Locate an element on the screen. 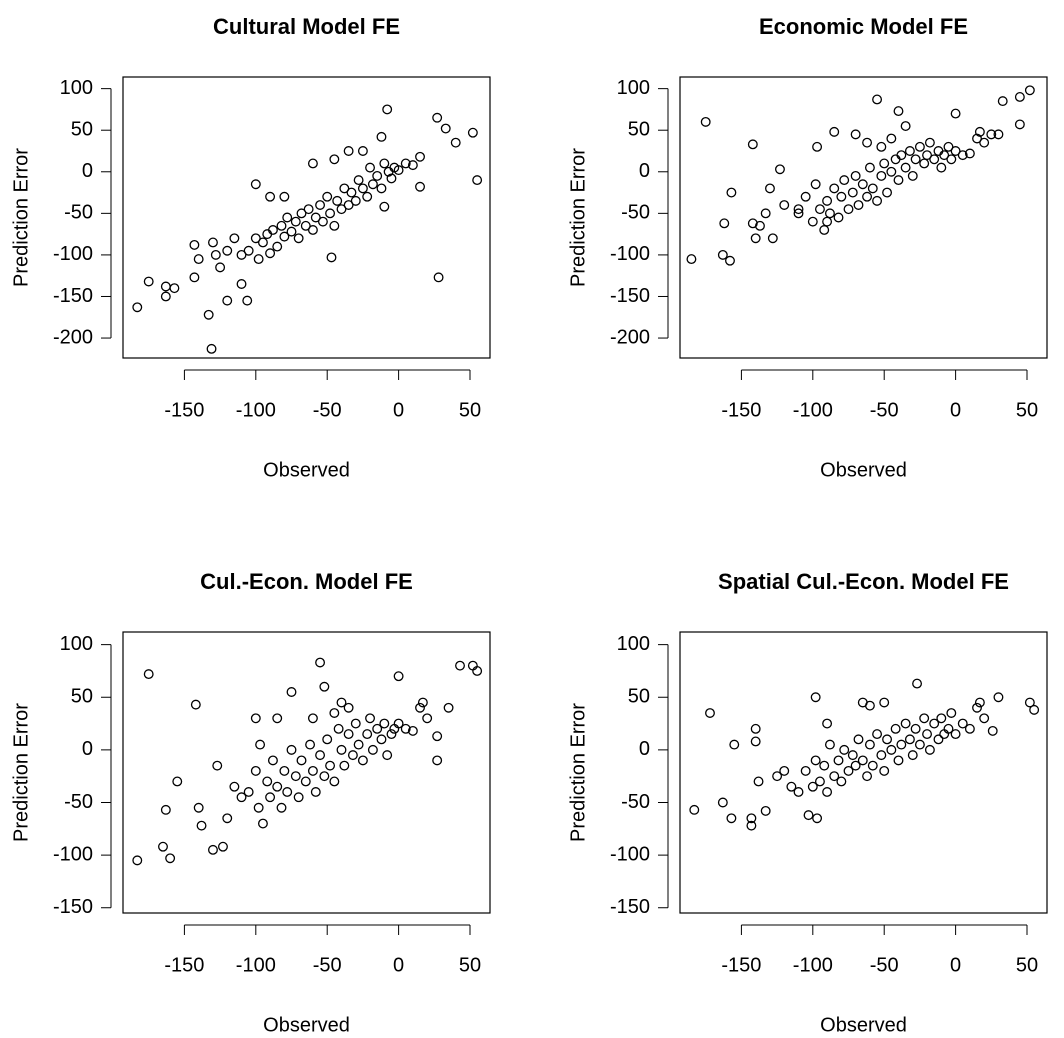 The height and width of the screenshot is (1038, 1064). x-axis-label: Observed is located at coordinates (306, 470).